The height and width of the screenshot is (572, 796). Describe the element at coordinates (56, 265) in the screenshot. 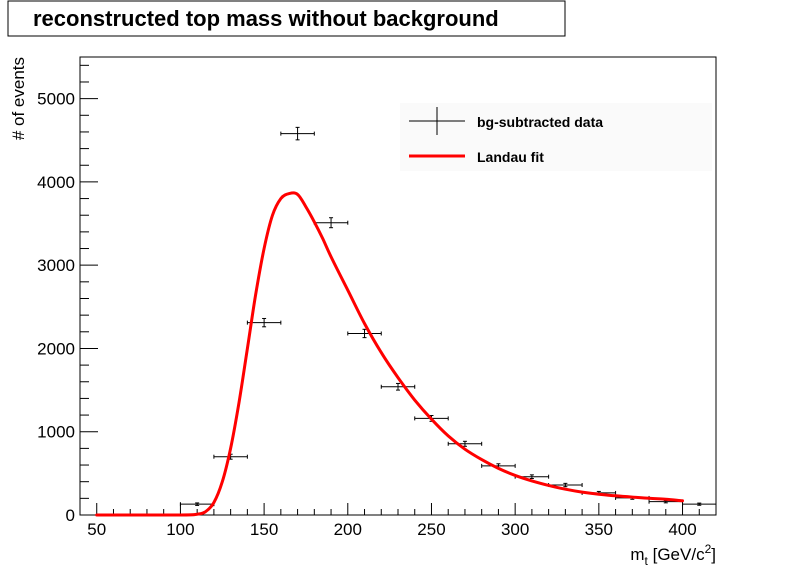

I see `y-tick-label: 3000` at that location.